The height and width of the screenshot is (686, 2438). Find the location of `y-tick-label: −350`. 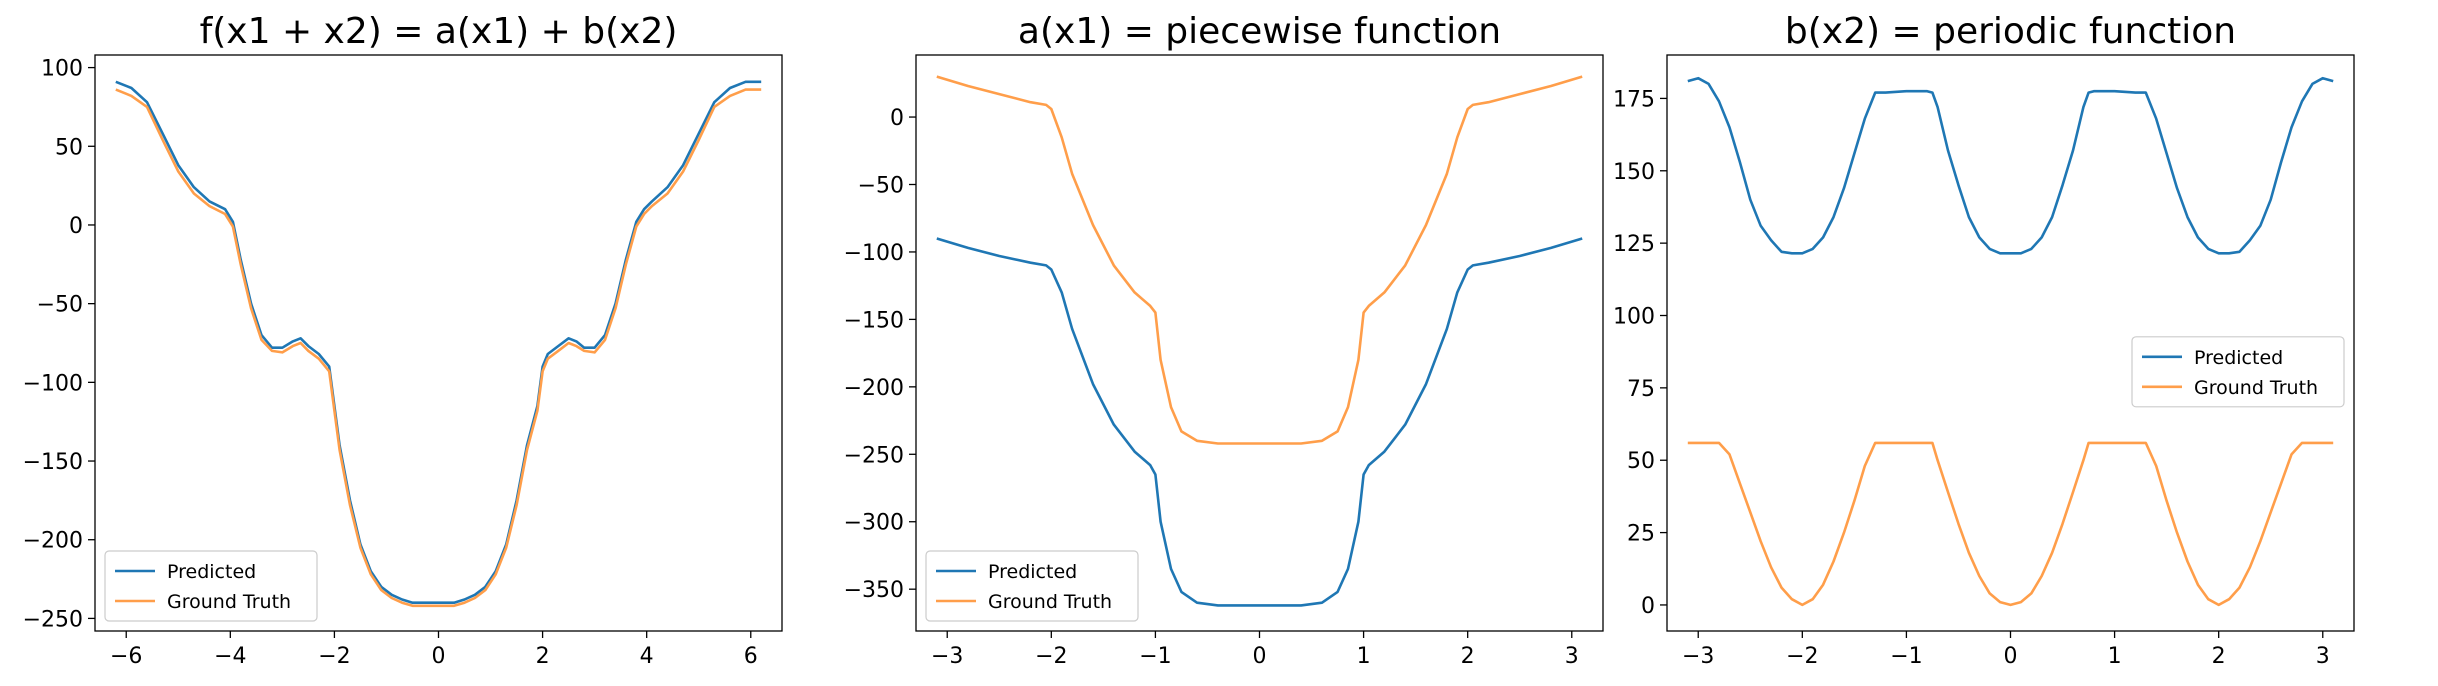

y-tick-label: −350 is located at coordinates (874, 590).